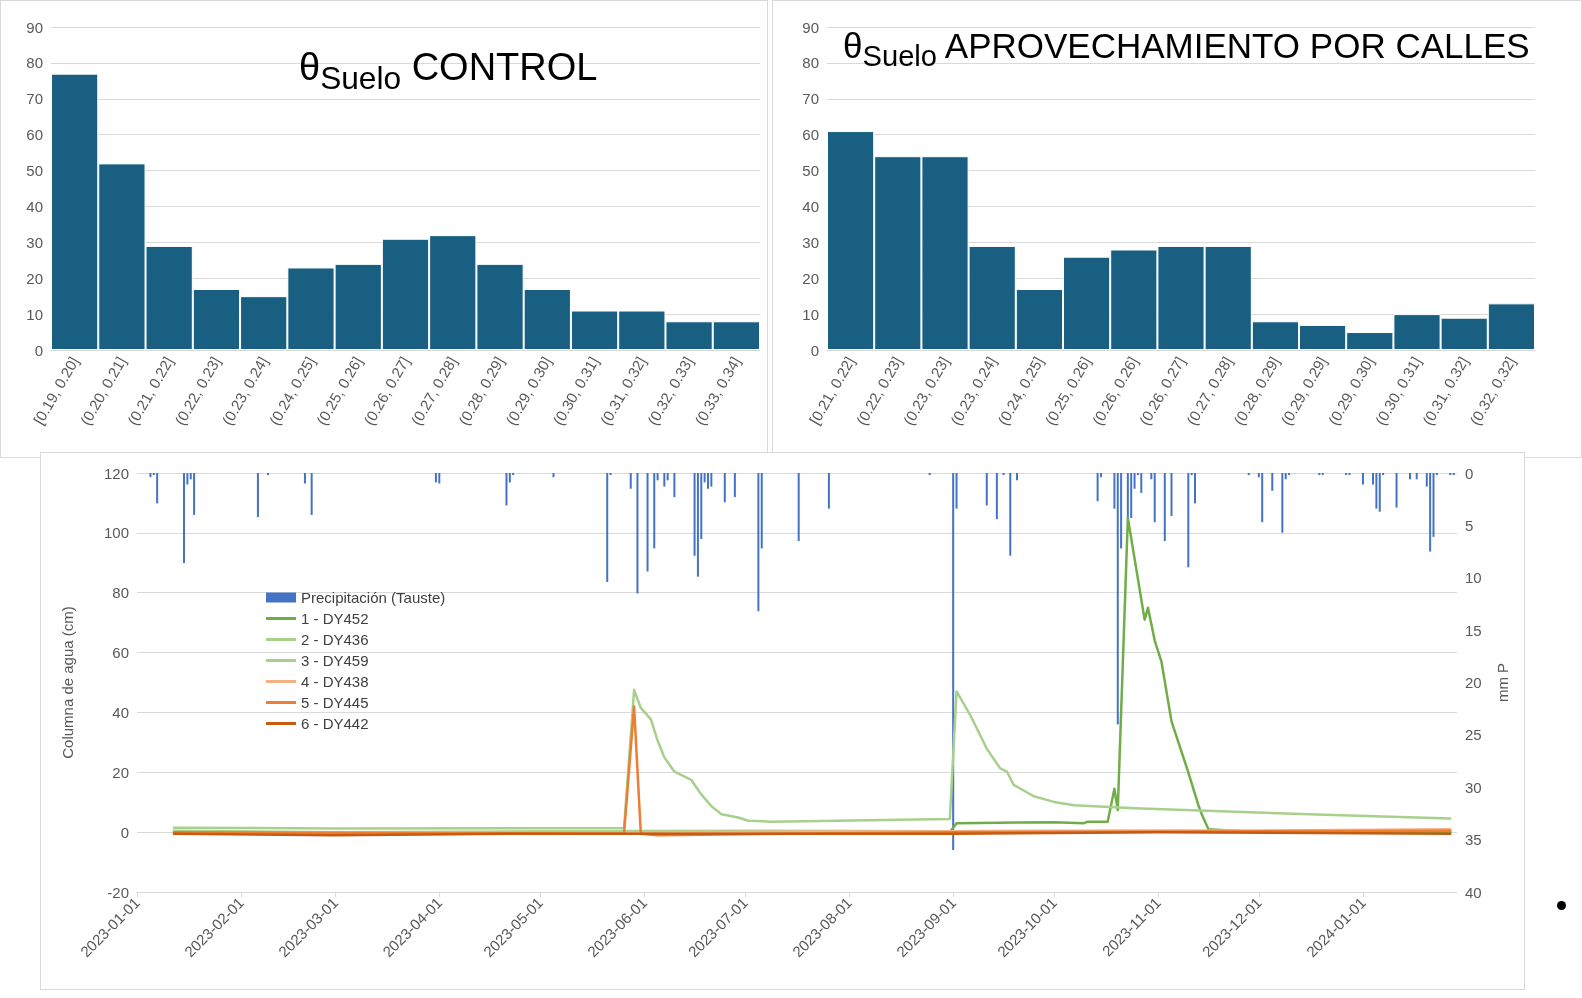  I want to click on legend-label: 1 - DY452, so click(335, 618).